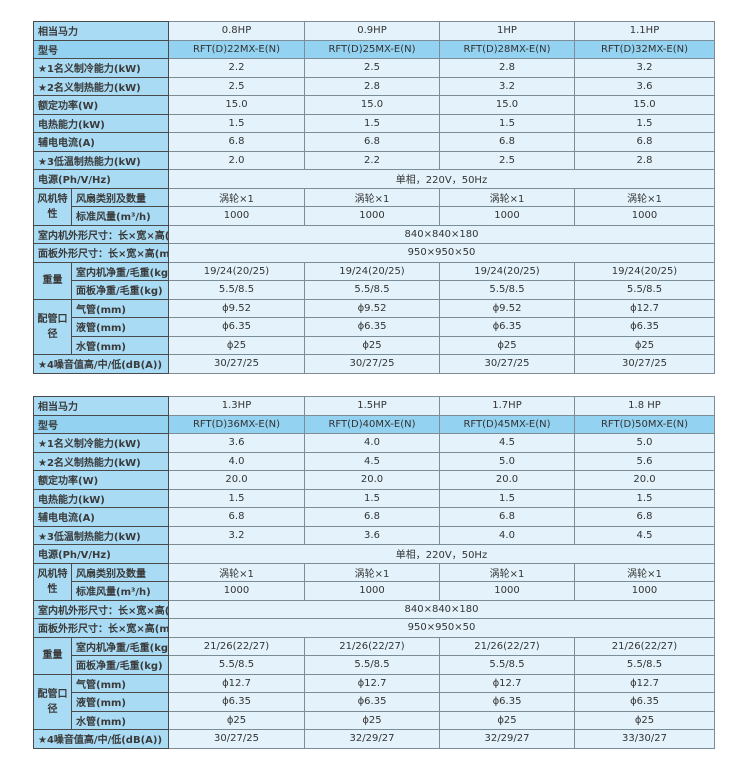 The height and width of the screenshot is (762, 750). What do you see at coordinates (236, 406) in the screenshot?
I see `horsepower-value: 1.3HP` at bounding box center [236, 406].